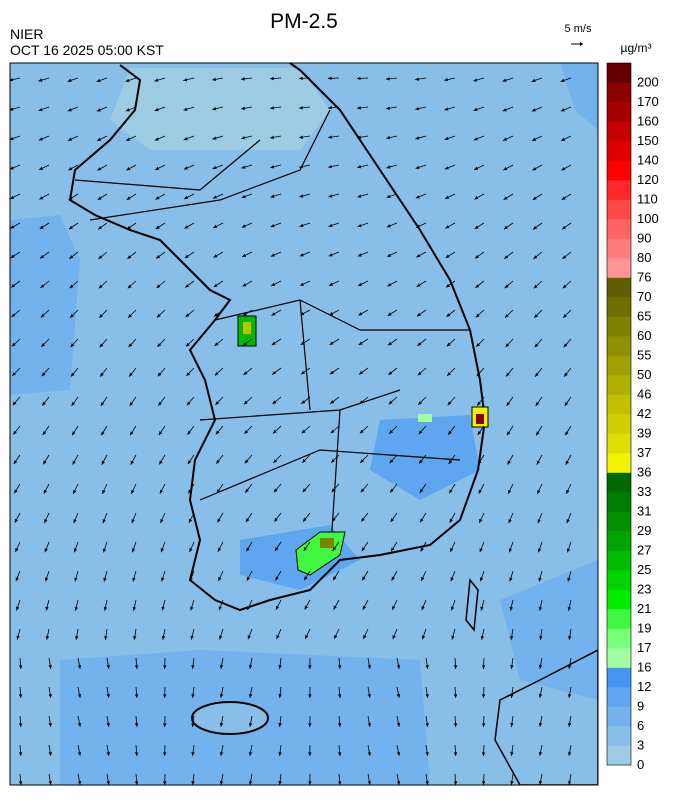 The height and width of the screenshot is (800, 673). Describe the element at coordinates (644, 238) in the screenshot. I see `colorbar-label: 90` at that location.